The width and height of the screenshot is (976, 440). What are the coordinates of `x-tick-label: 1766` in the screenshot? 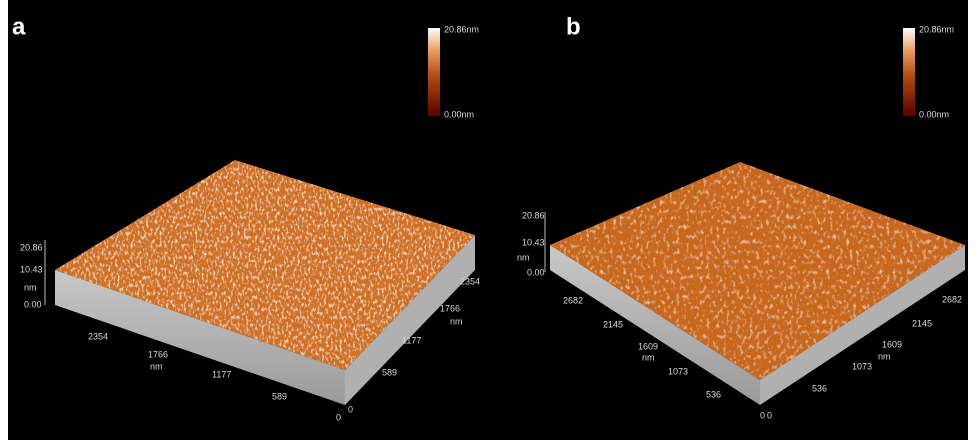 It's located at (158, 354).